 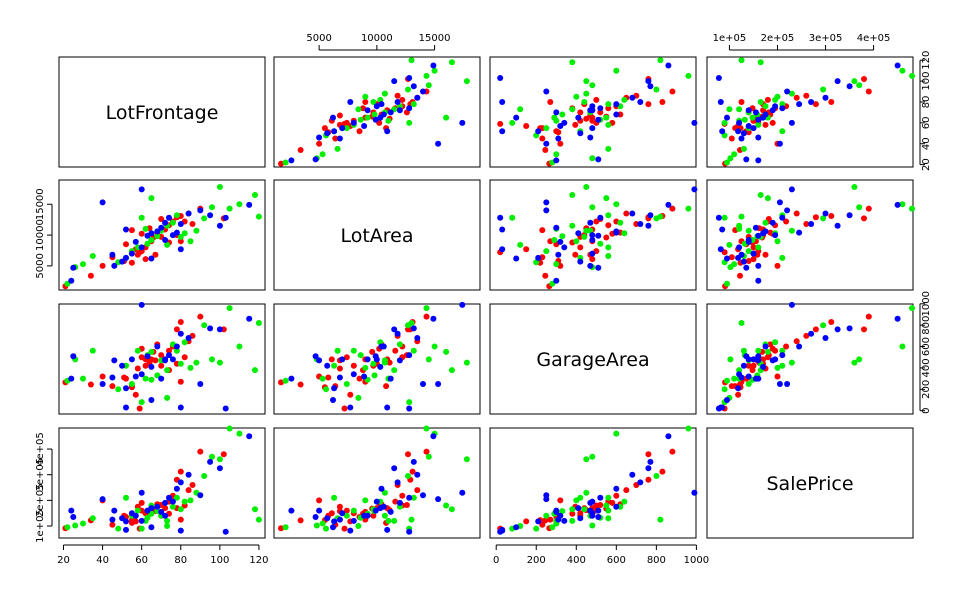 I want to click on tick-label-right-garagearea-2: 200, so click(x=926, y=389).